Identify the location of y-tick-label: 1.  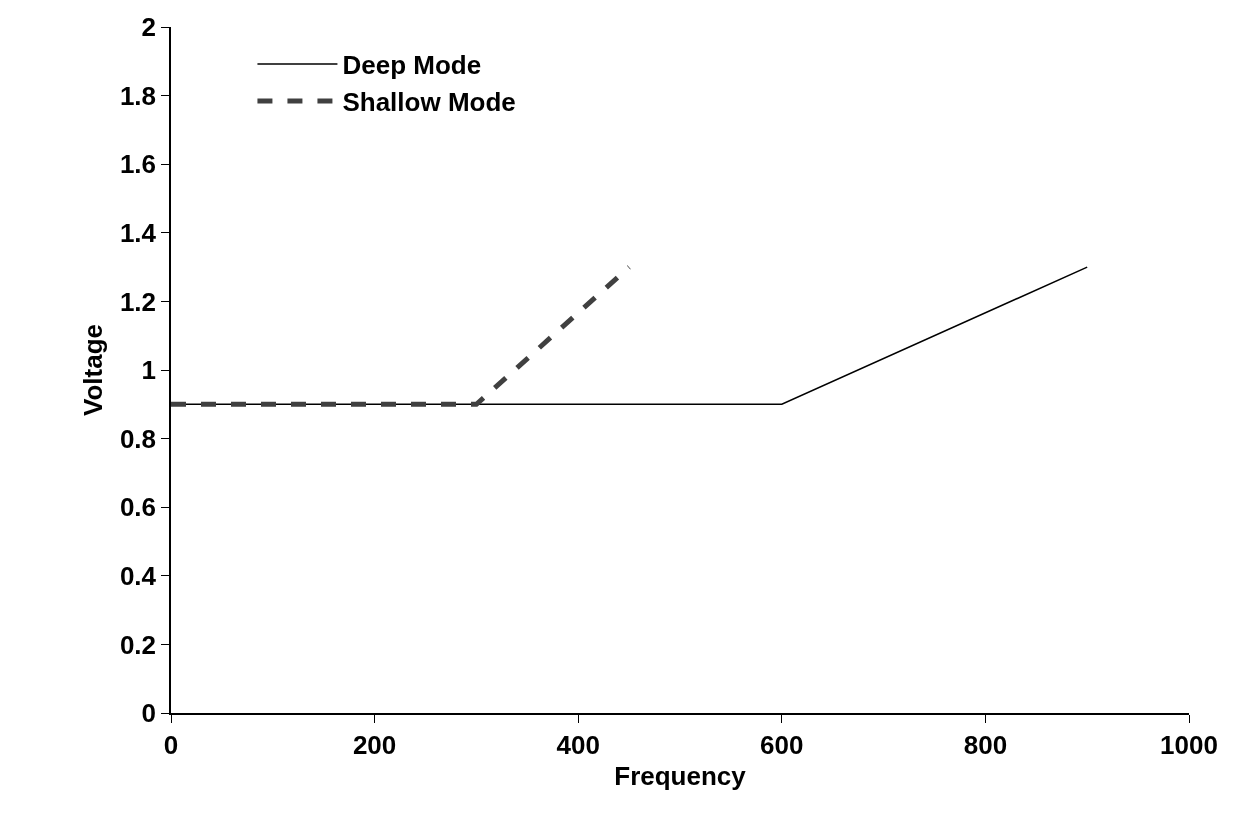
(149, 370).